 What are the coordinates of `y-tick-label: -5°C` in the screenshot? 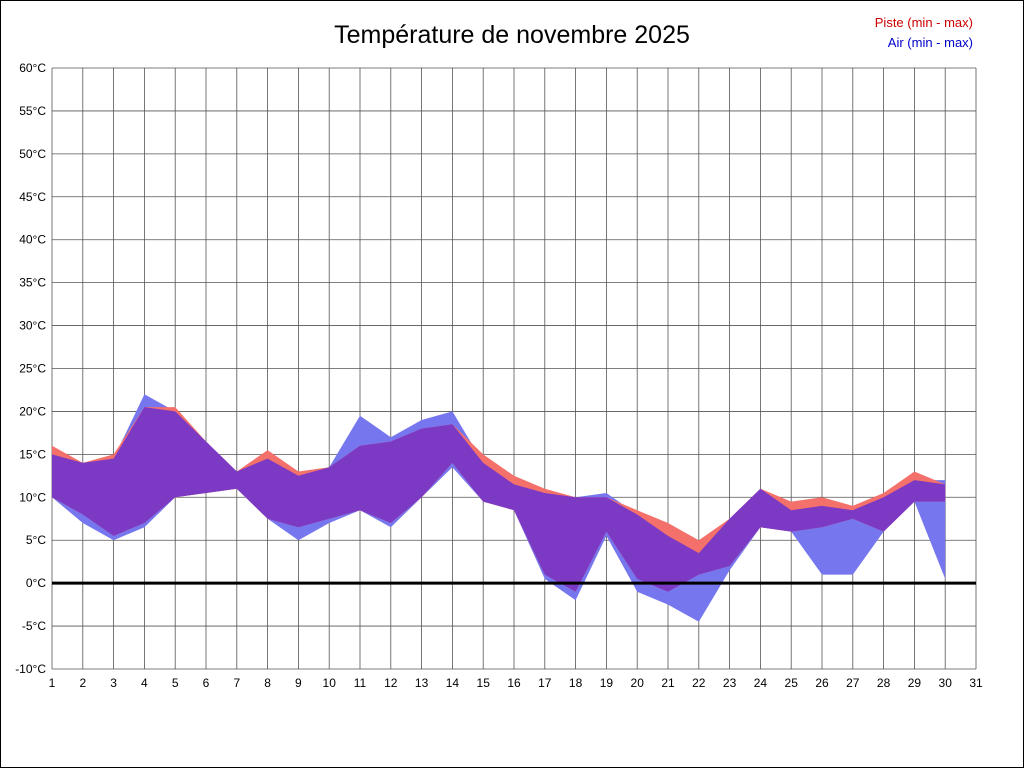 It's located at (34, 626).